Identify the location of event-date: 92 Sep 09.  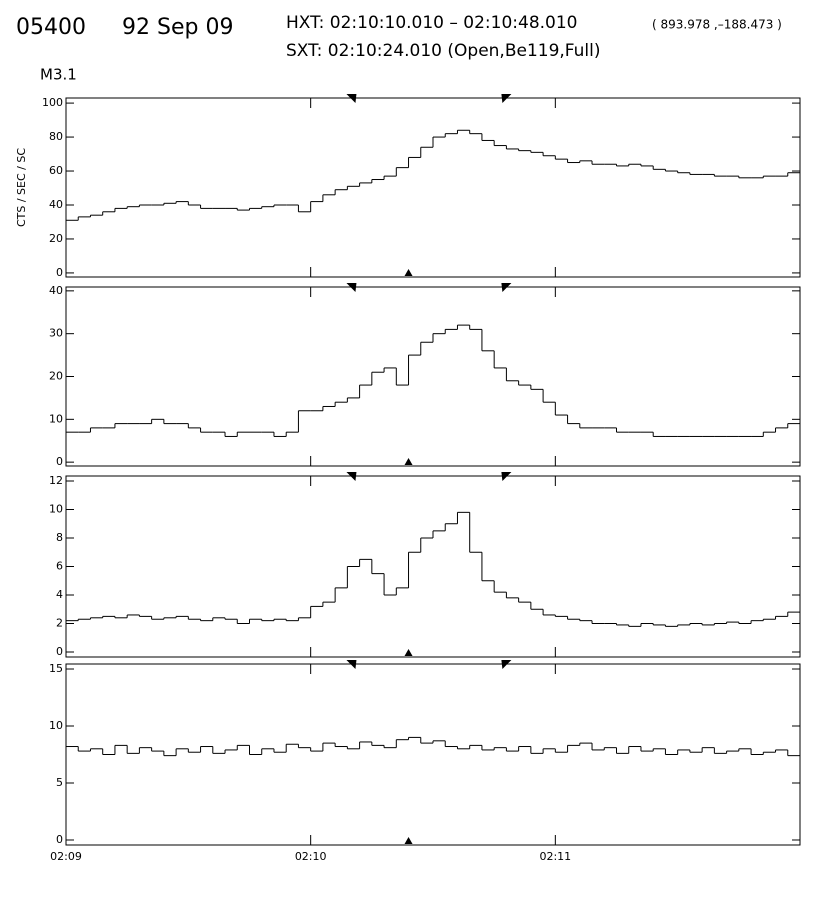
(177, 27).